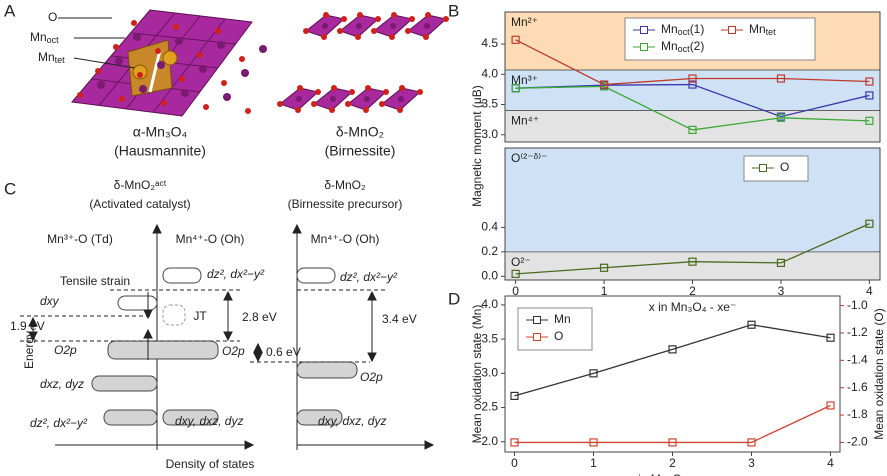  I want to click on legend-label: Mnoct(1), so click(682, 29).